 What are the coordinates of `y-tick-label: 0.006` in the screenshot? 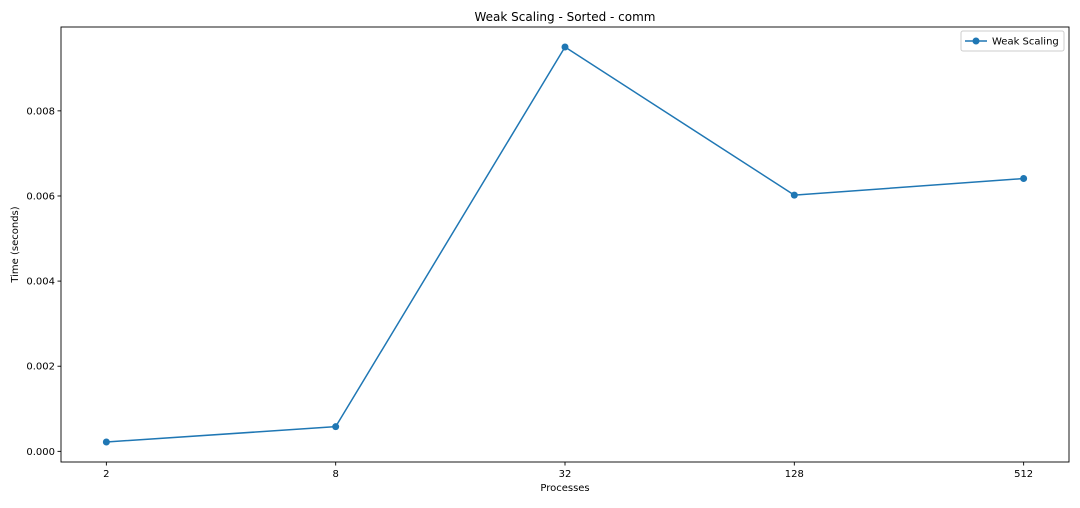 It's located at (40, 196).